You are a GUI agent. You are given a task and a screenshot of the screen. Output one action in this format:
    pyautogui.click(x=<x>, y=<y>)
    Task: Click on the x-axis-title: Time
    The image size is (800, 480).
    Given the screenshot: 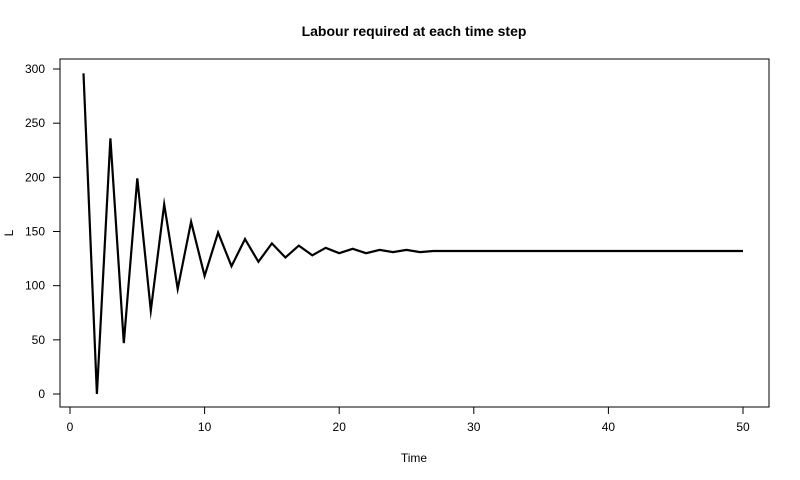 What is the action you would take?
    pyautogui.click(x=414, y=458)
    